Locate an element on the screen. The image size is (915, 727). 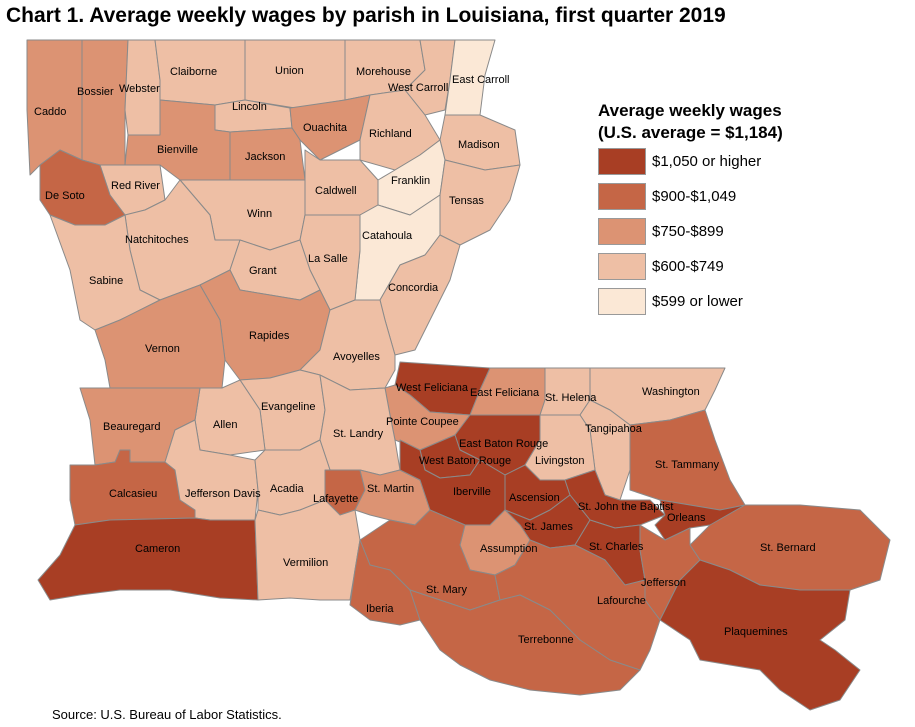
parish-terrebonne is located at coordinates (525, 642).